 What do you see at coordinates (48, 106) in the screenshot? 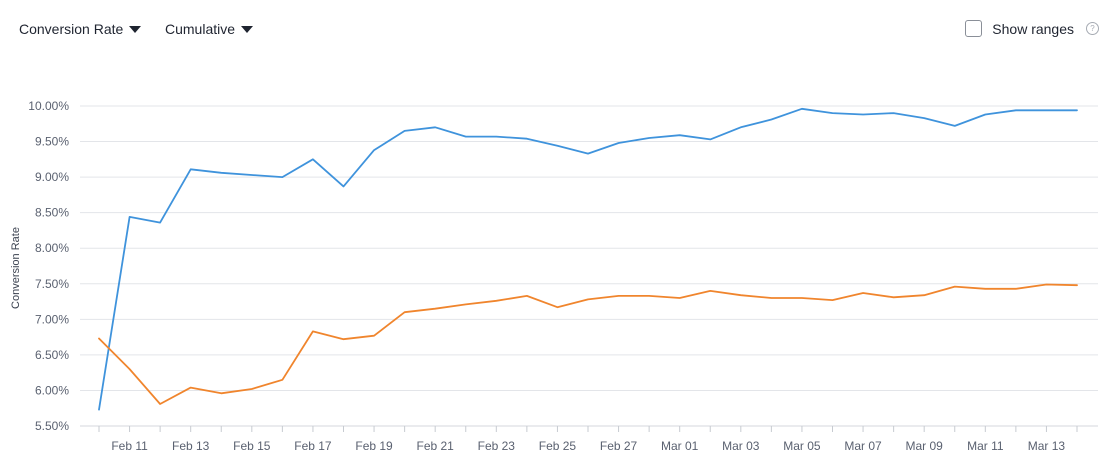
I see `y-tick-label: 10.00%` at bounding box center [48, 106].